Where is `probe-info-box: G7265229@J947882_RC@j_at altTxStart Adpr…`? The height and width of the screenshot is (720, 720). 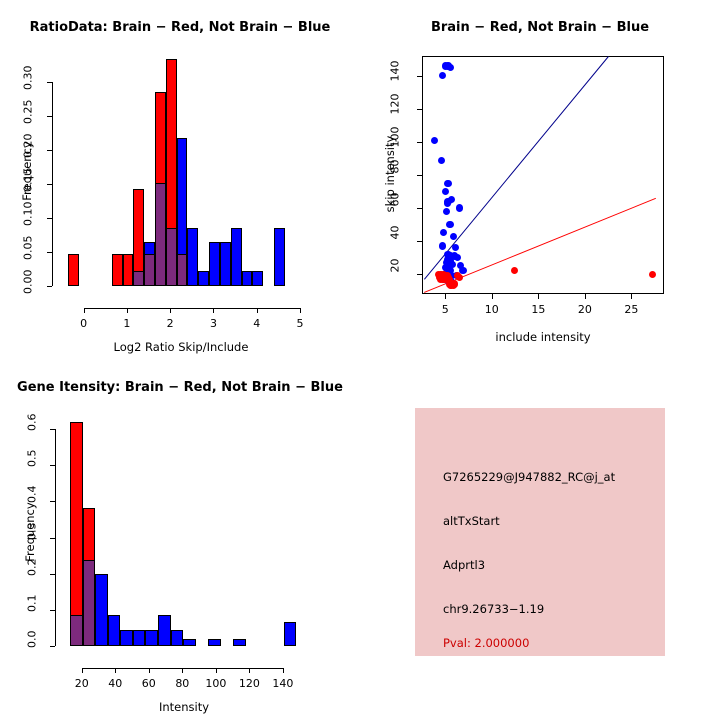
probe-info-box: G7265229@J947882_RC@j_at altTxStart Adpr… is located at coordinates (540, 532).